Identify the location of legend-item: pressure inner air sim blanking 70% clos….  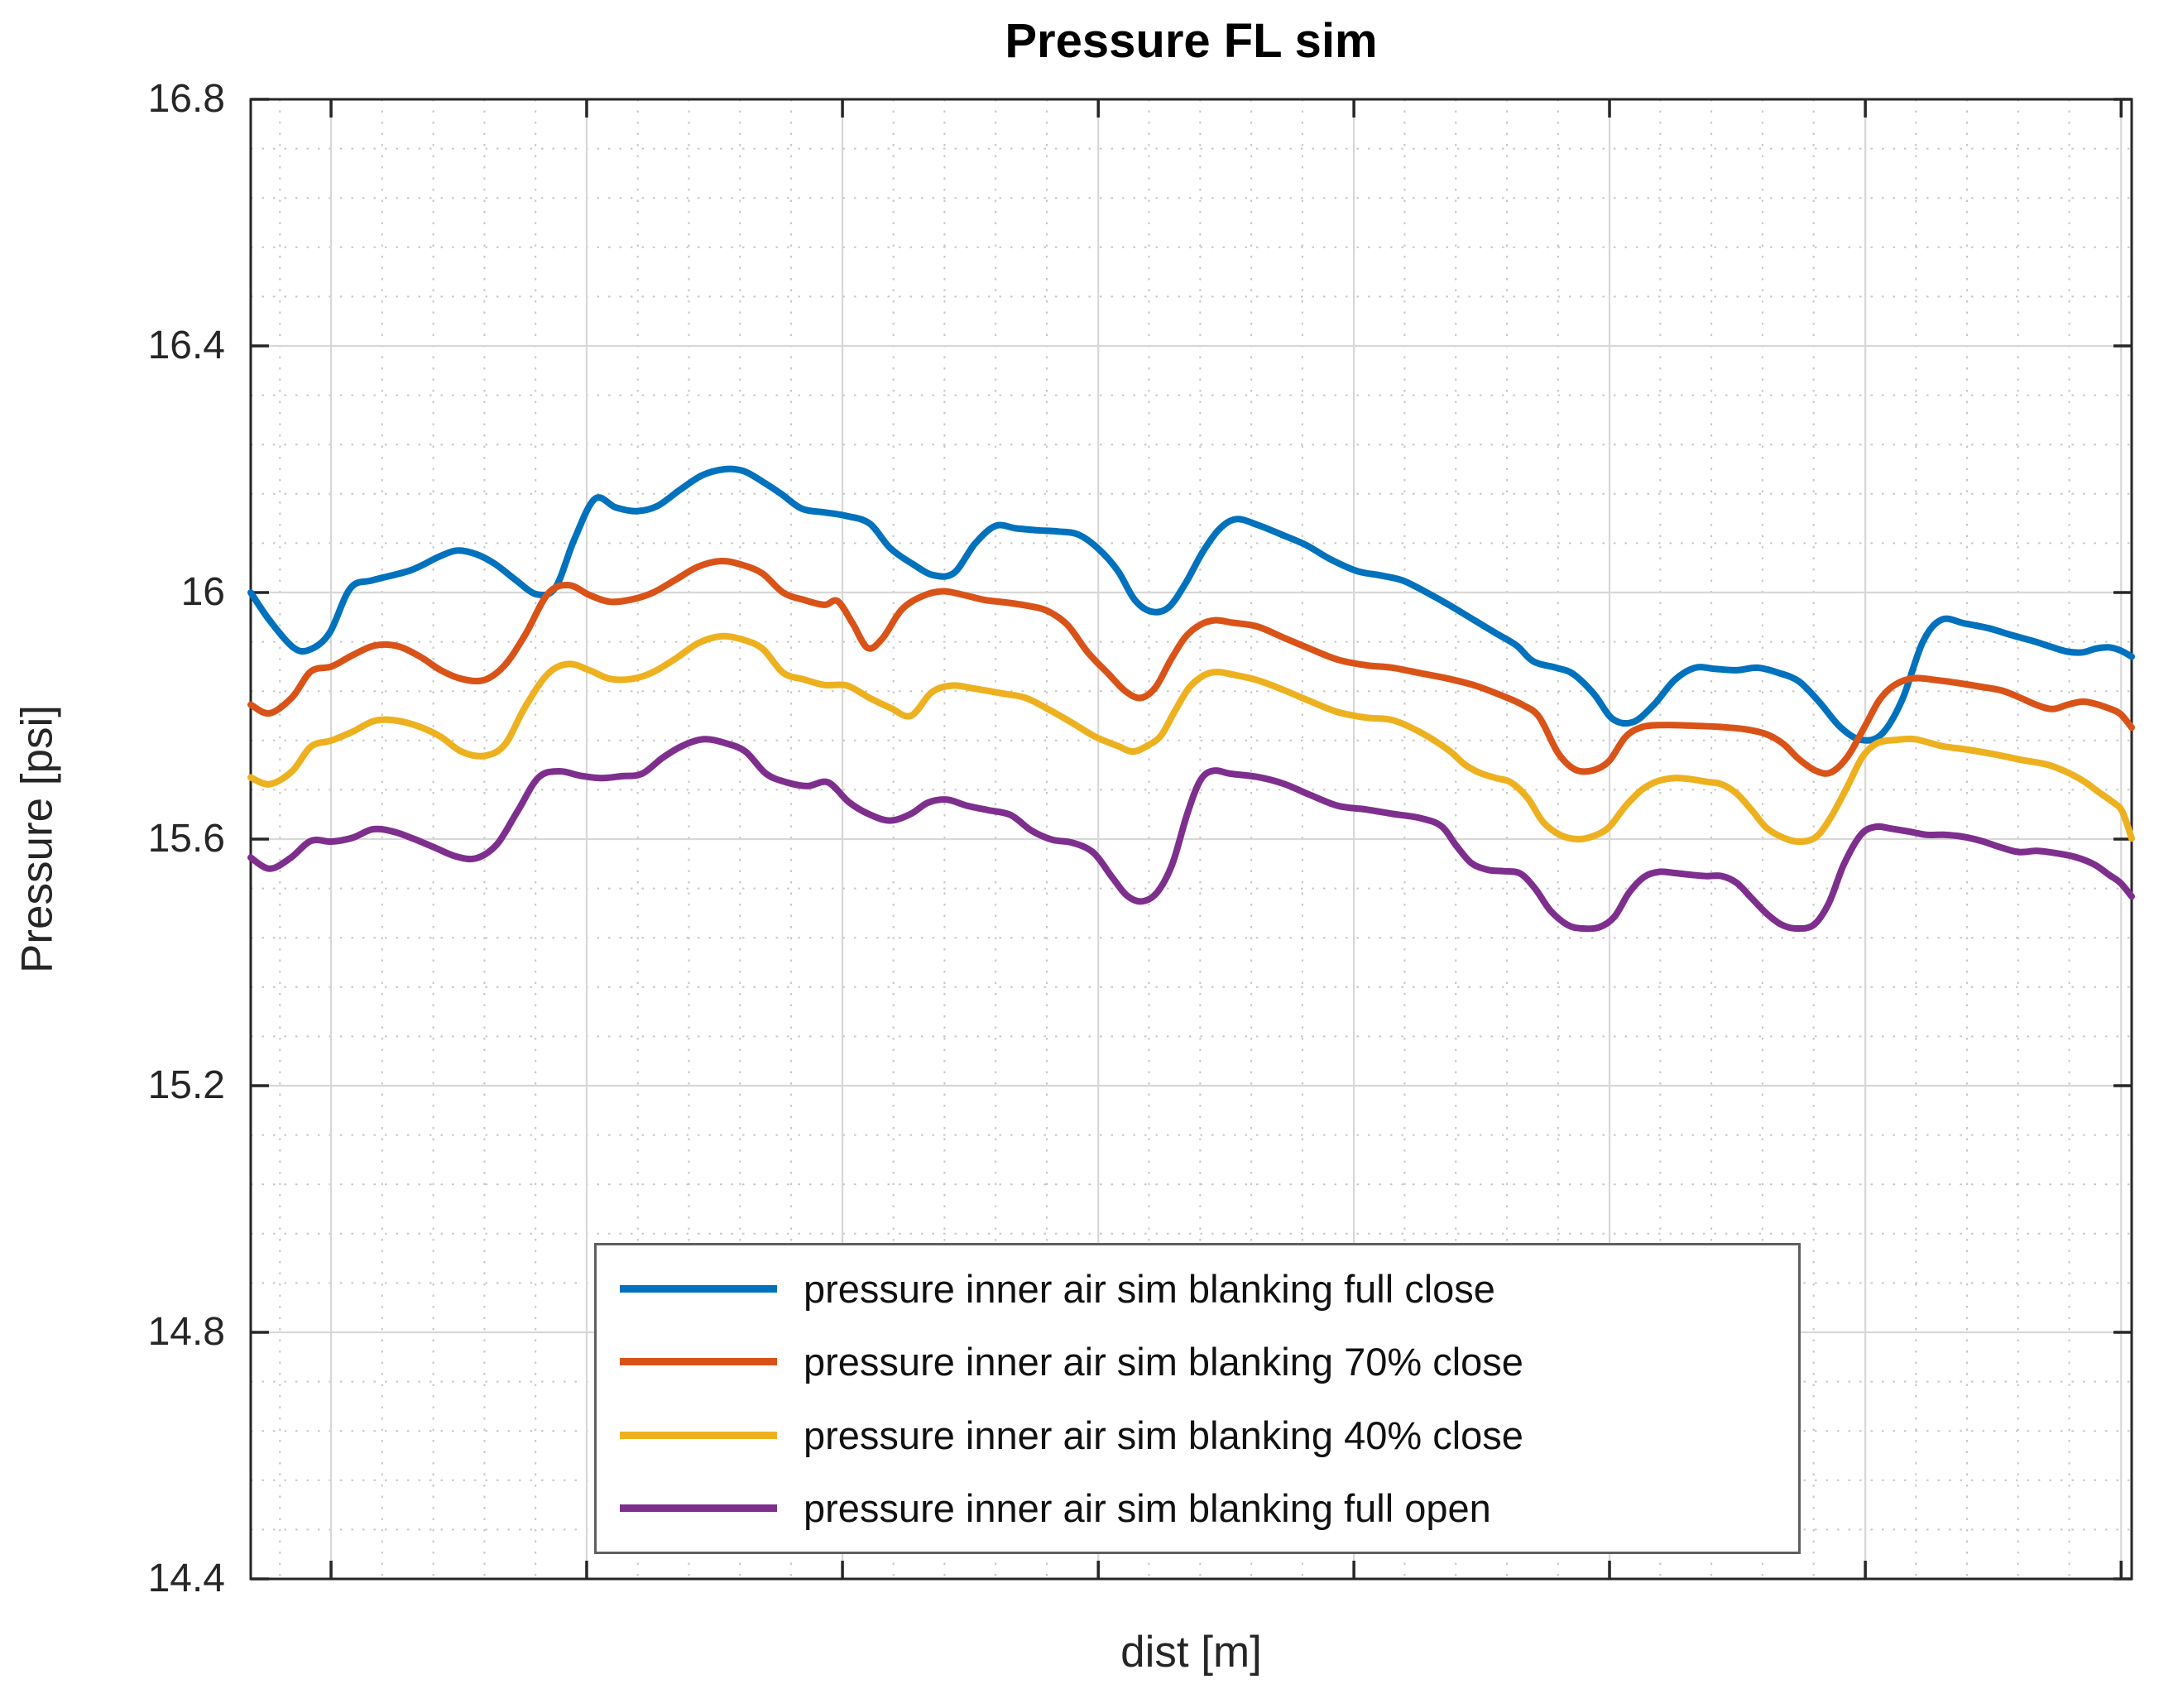
(1198, 1362).